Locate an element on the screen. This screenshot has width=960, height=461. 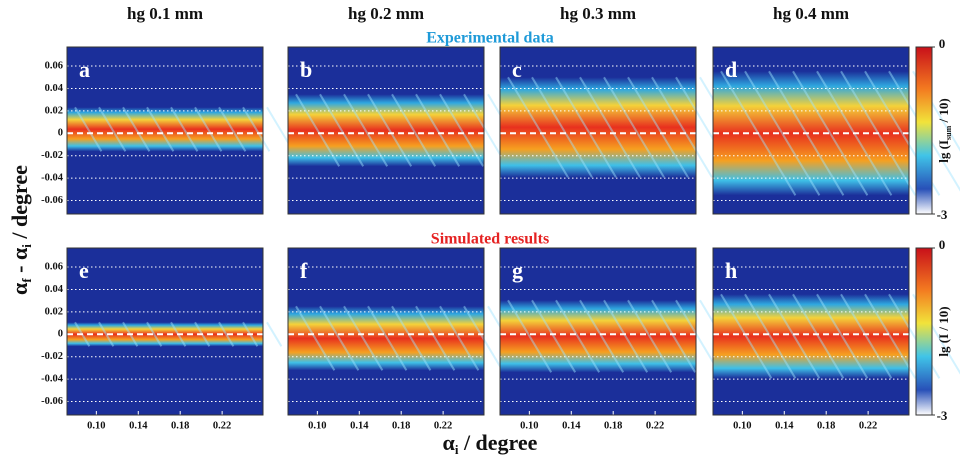
row-title: Simulated results is located at coordinates (490, 239).